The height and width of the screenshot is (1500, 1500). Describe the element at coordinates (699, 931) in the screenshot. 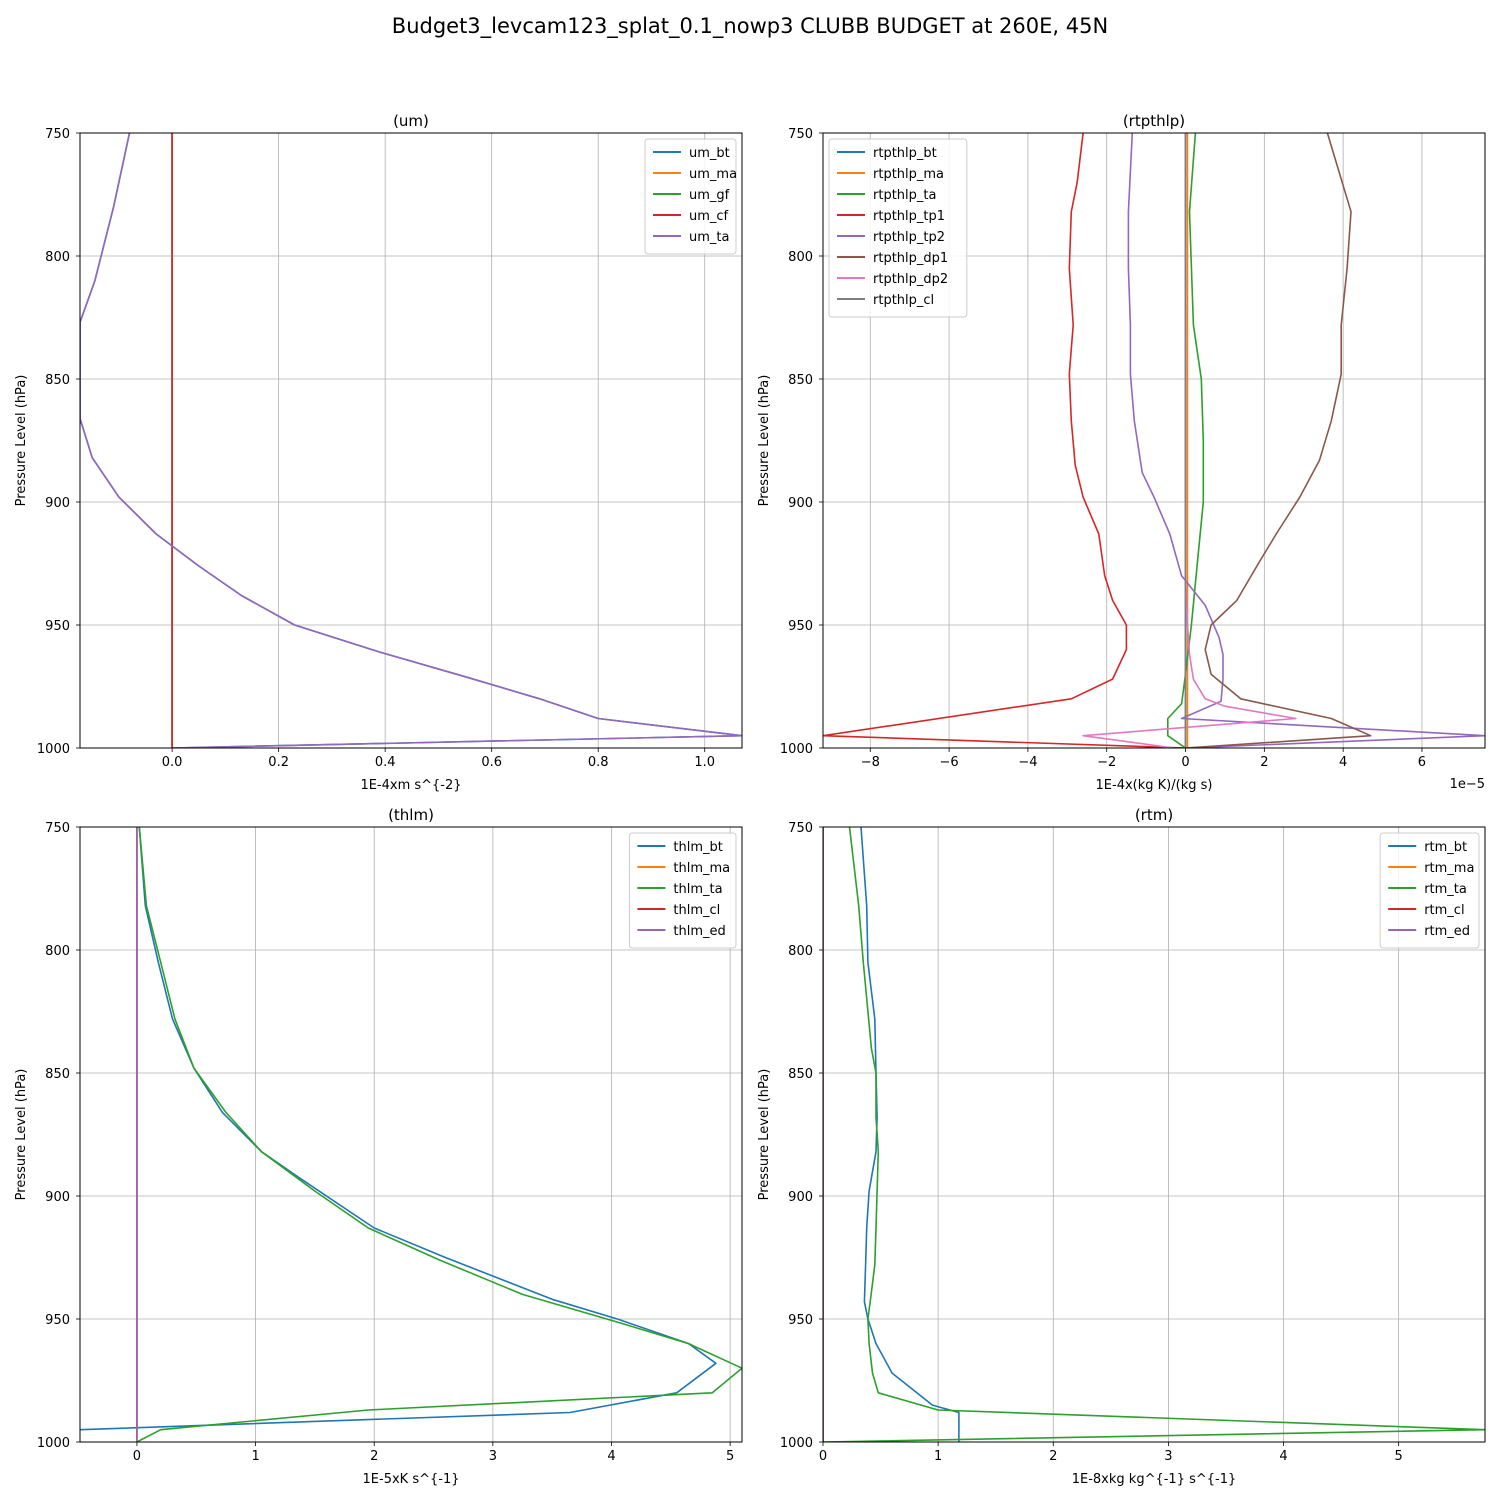

I see `legend-label: thlm_ed` at that location.